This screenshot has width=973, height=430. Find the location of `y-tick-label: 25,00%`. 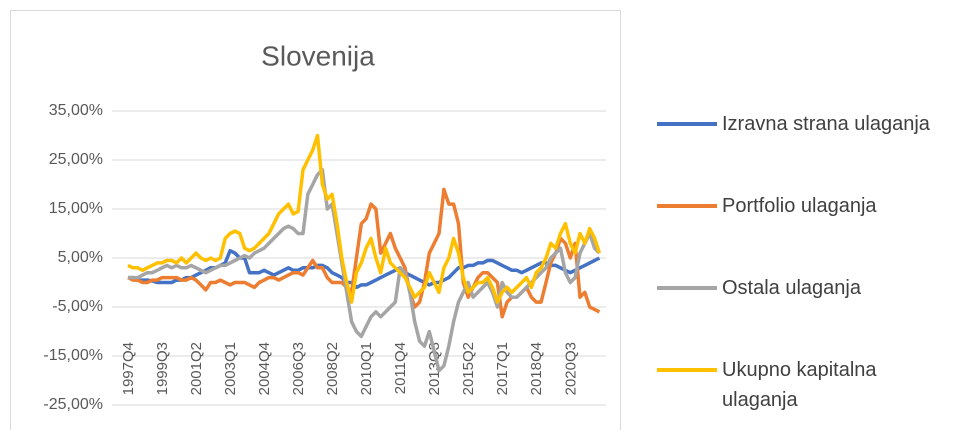

y-tick-label: 25,00% is located at coordinates (76, 159).